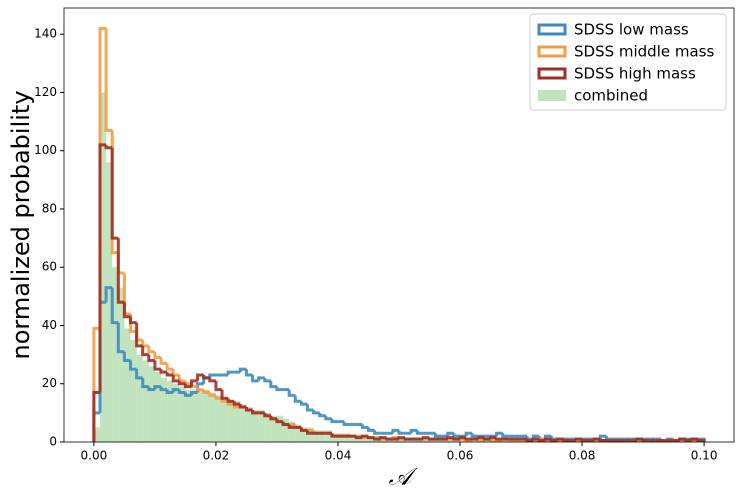 The height and width of the screenshot is (496, 740). Describe the element at coordinates (49, 208) in the screenshot. I see `y-tick-label: 80` at that location.